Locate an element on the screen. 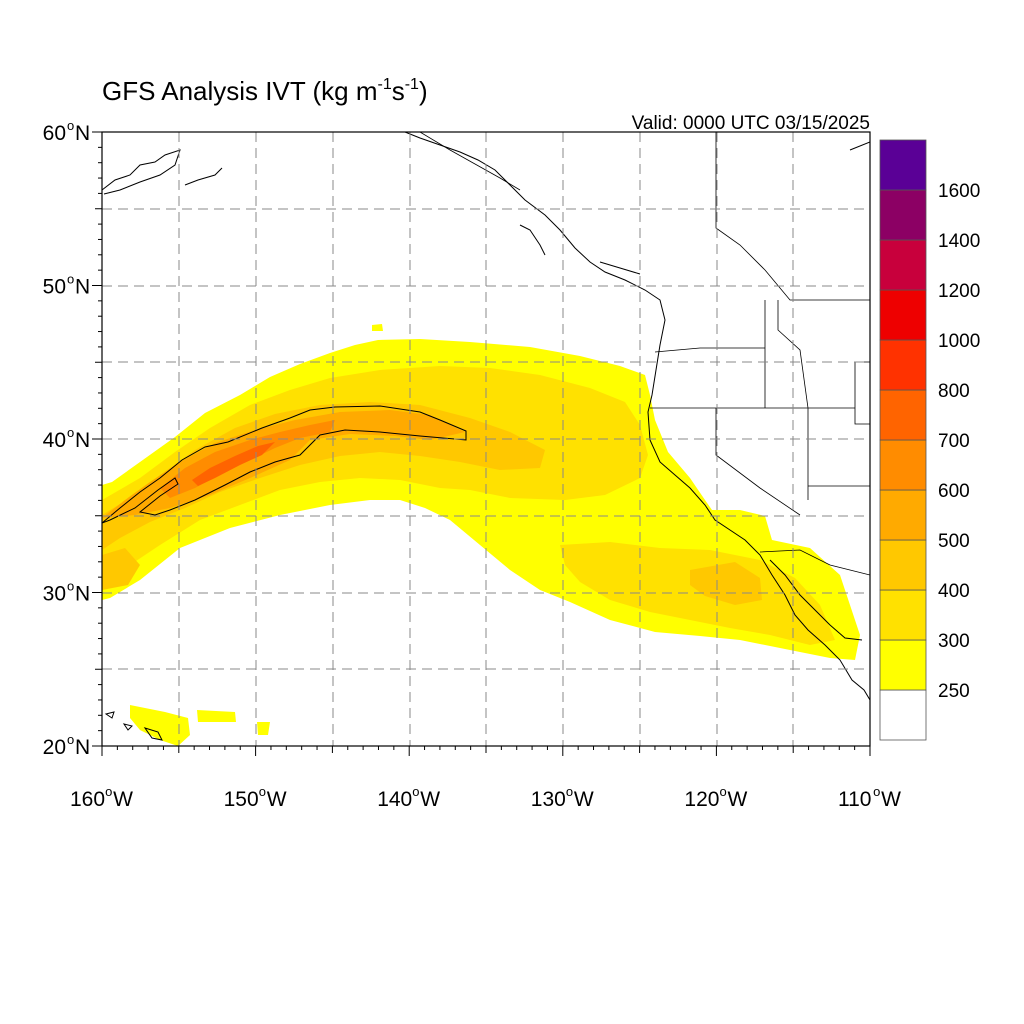 The width and height of the screenshot is (1024, 1024). lon-label-num: 160 is located at coordinates (87, 799).